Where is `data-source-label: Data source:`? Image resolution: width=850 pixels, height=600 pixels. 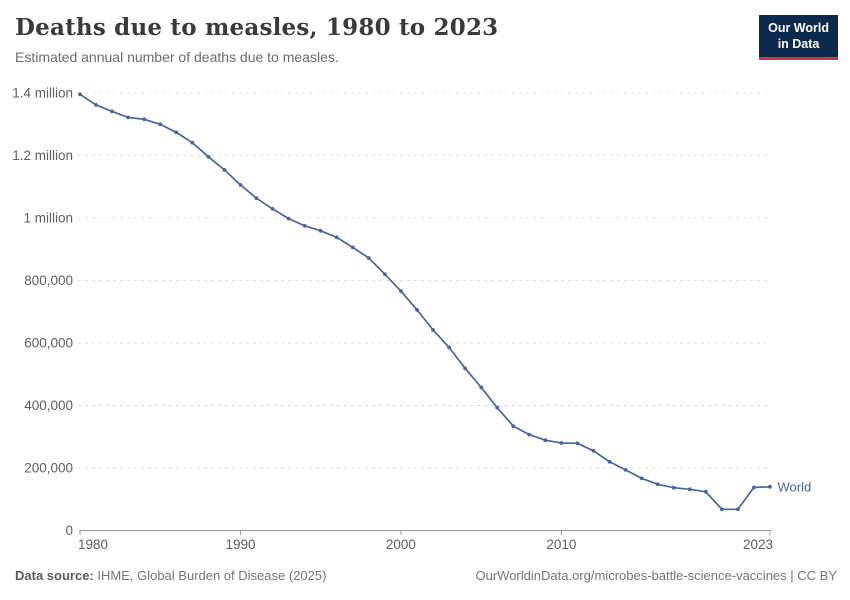
data-source-label: Data source: is located at coordinates (54, 576).